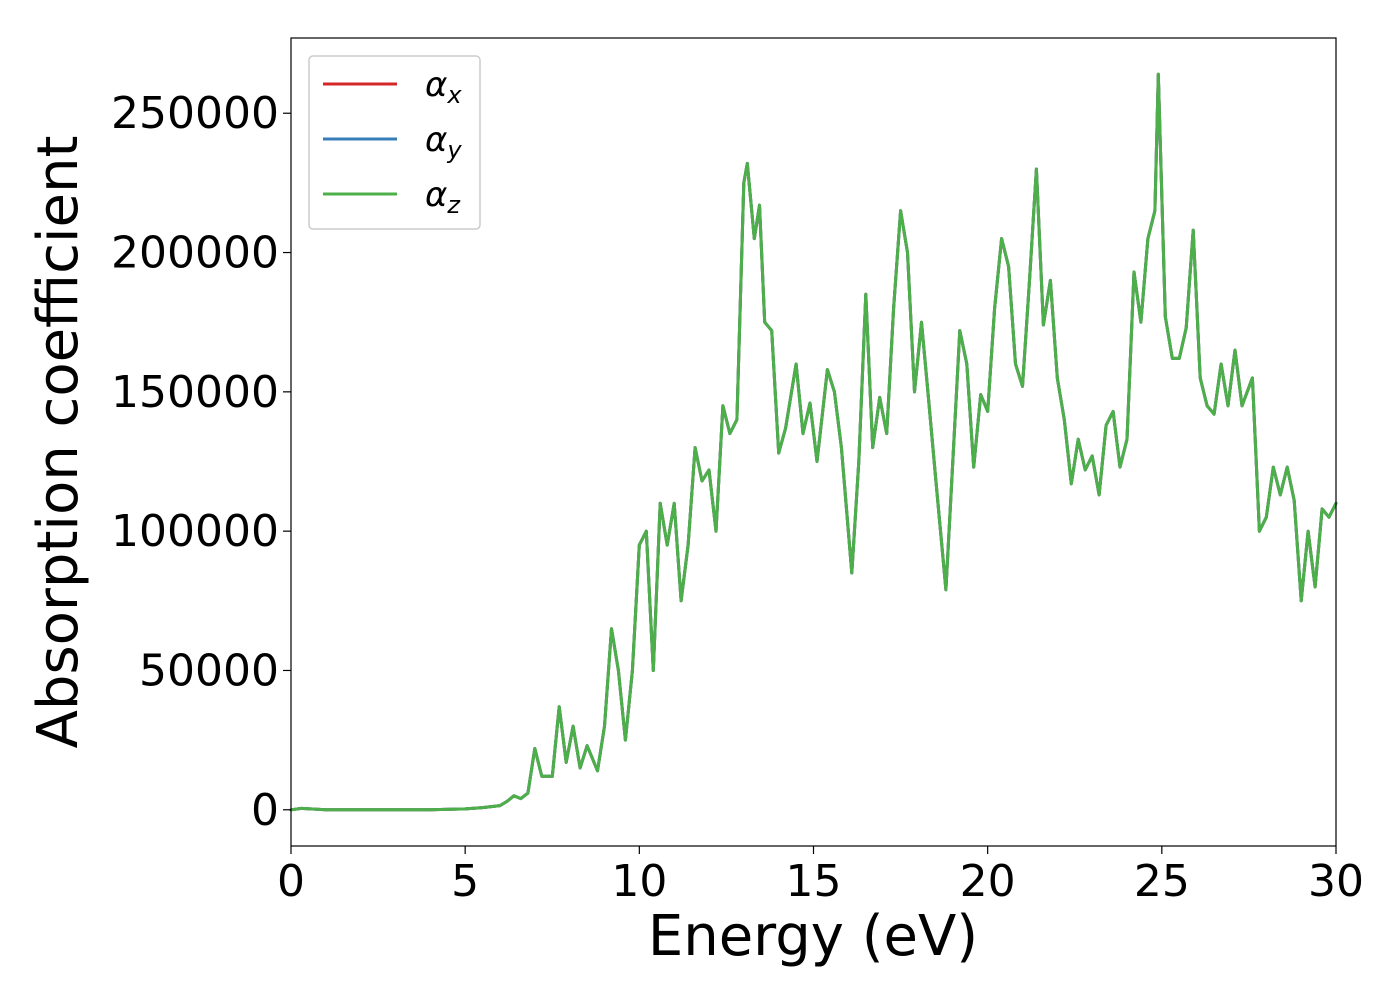  I want to click on x-axis-ticks: 0 5 10 15 20 25 30, so click(820, 876).